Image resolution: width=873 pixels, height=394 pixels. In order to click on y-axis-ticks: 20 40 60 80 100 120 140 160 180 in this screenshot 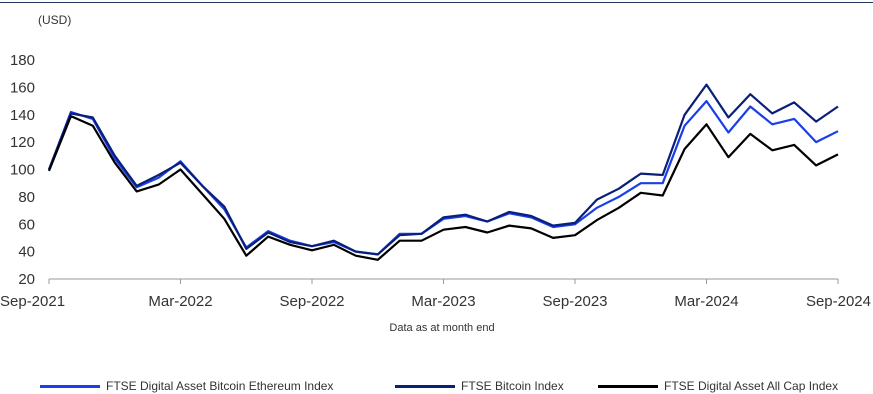, I will do `click(22, 170)`.